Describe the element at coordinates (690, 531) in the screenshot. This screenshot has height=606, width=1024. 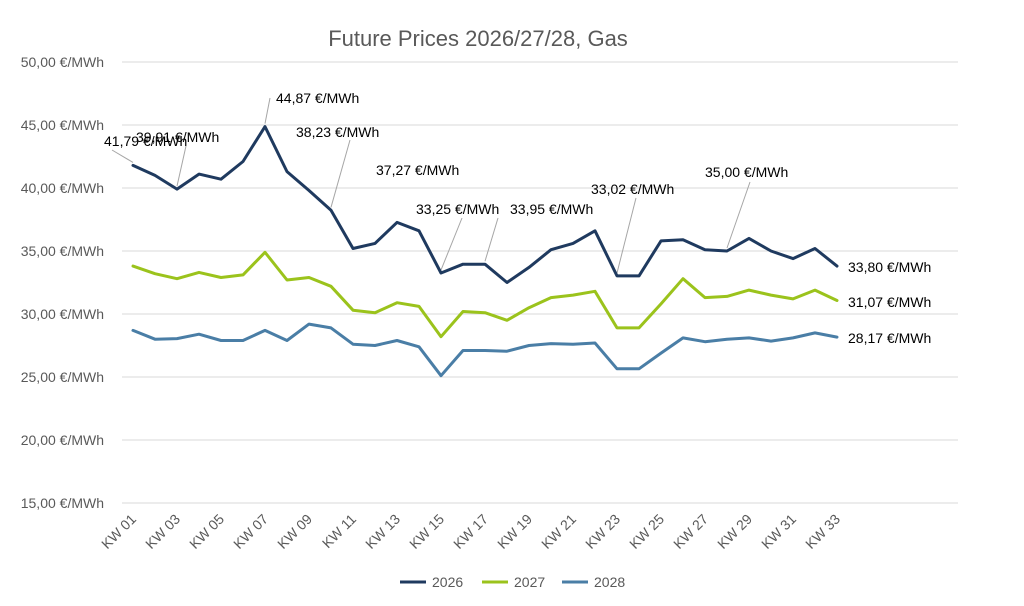
I see `x-tick-label: KW 27` at that location.